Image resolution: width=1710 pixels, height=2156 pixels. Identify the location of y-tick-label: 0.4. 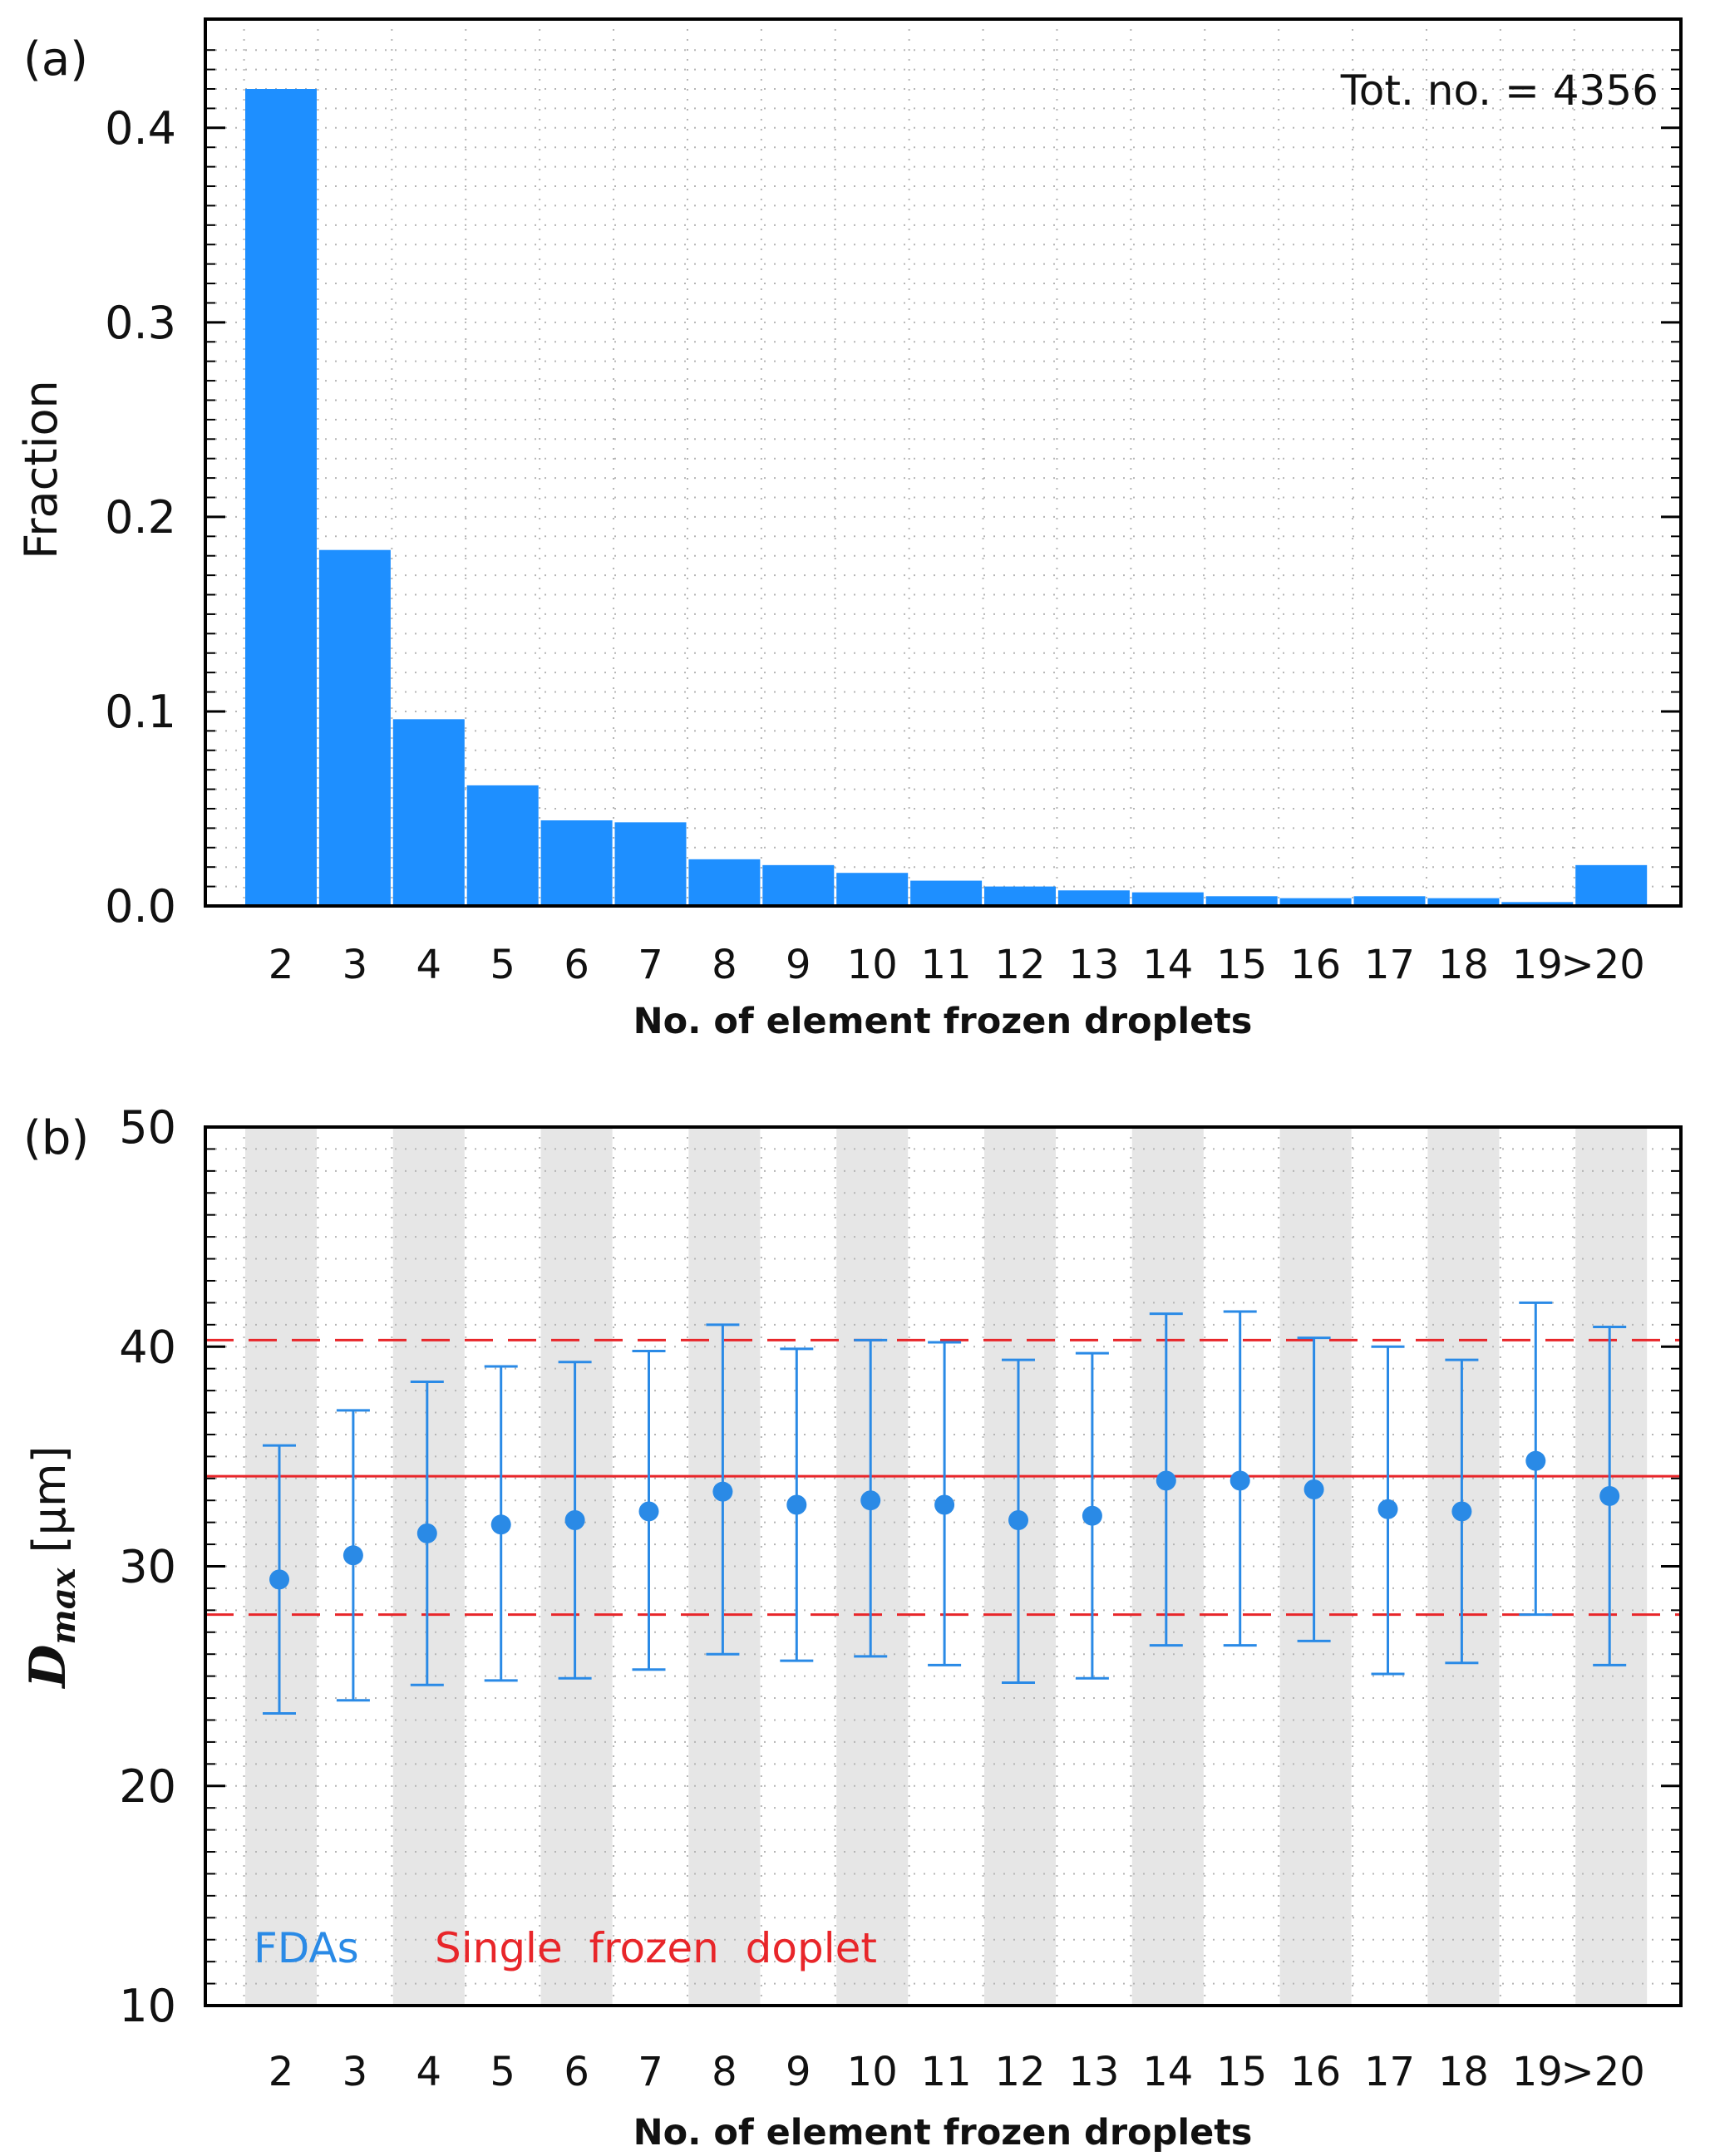
(141, 128).